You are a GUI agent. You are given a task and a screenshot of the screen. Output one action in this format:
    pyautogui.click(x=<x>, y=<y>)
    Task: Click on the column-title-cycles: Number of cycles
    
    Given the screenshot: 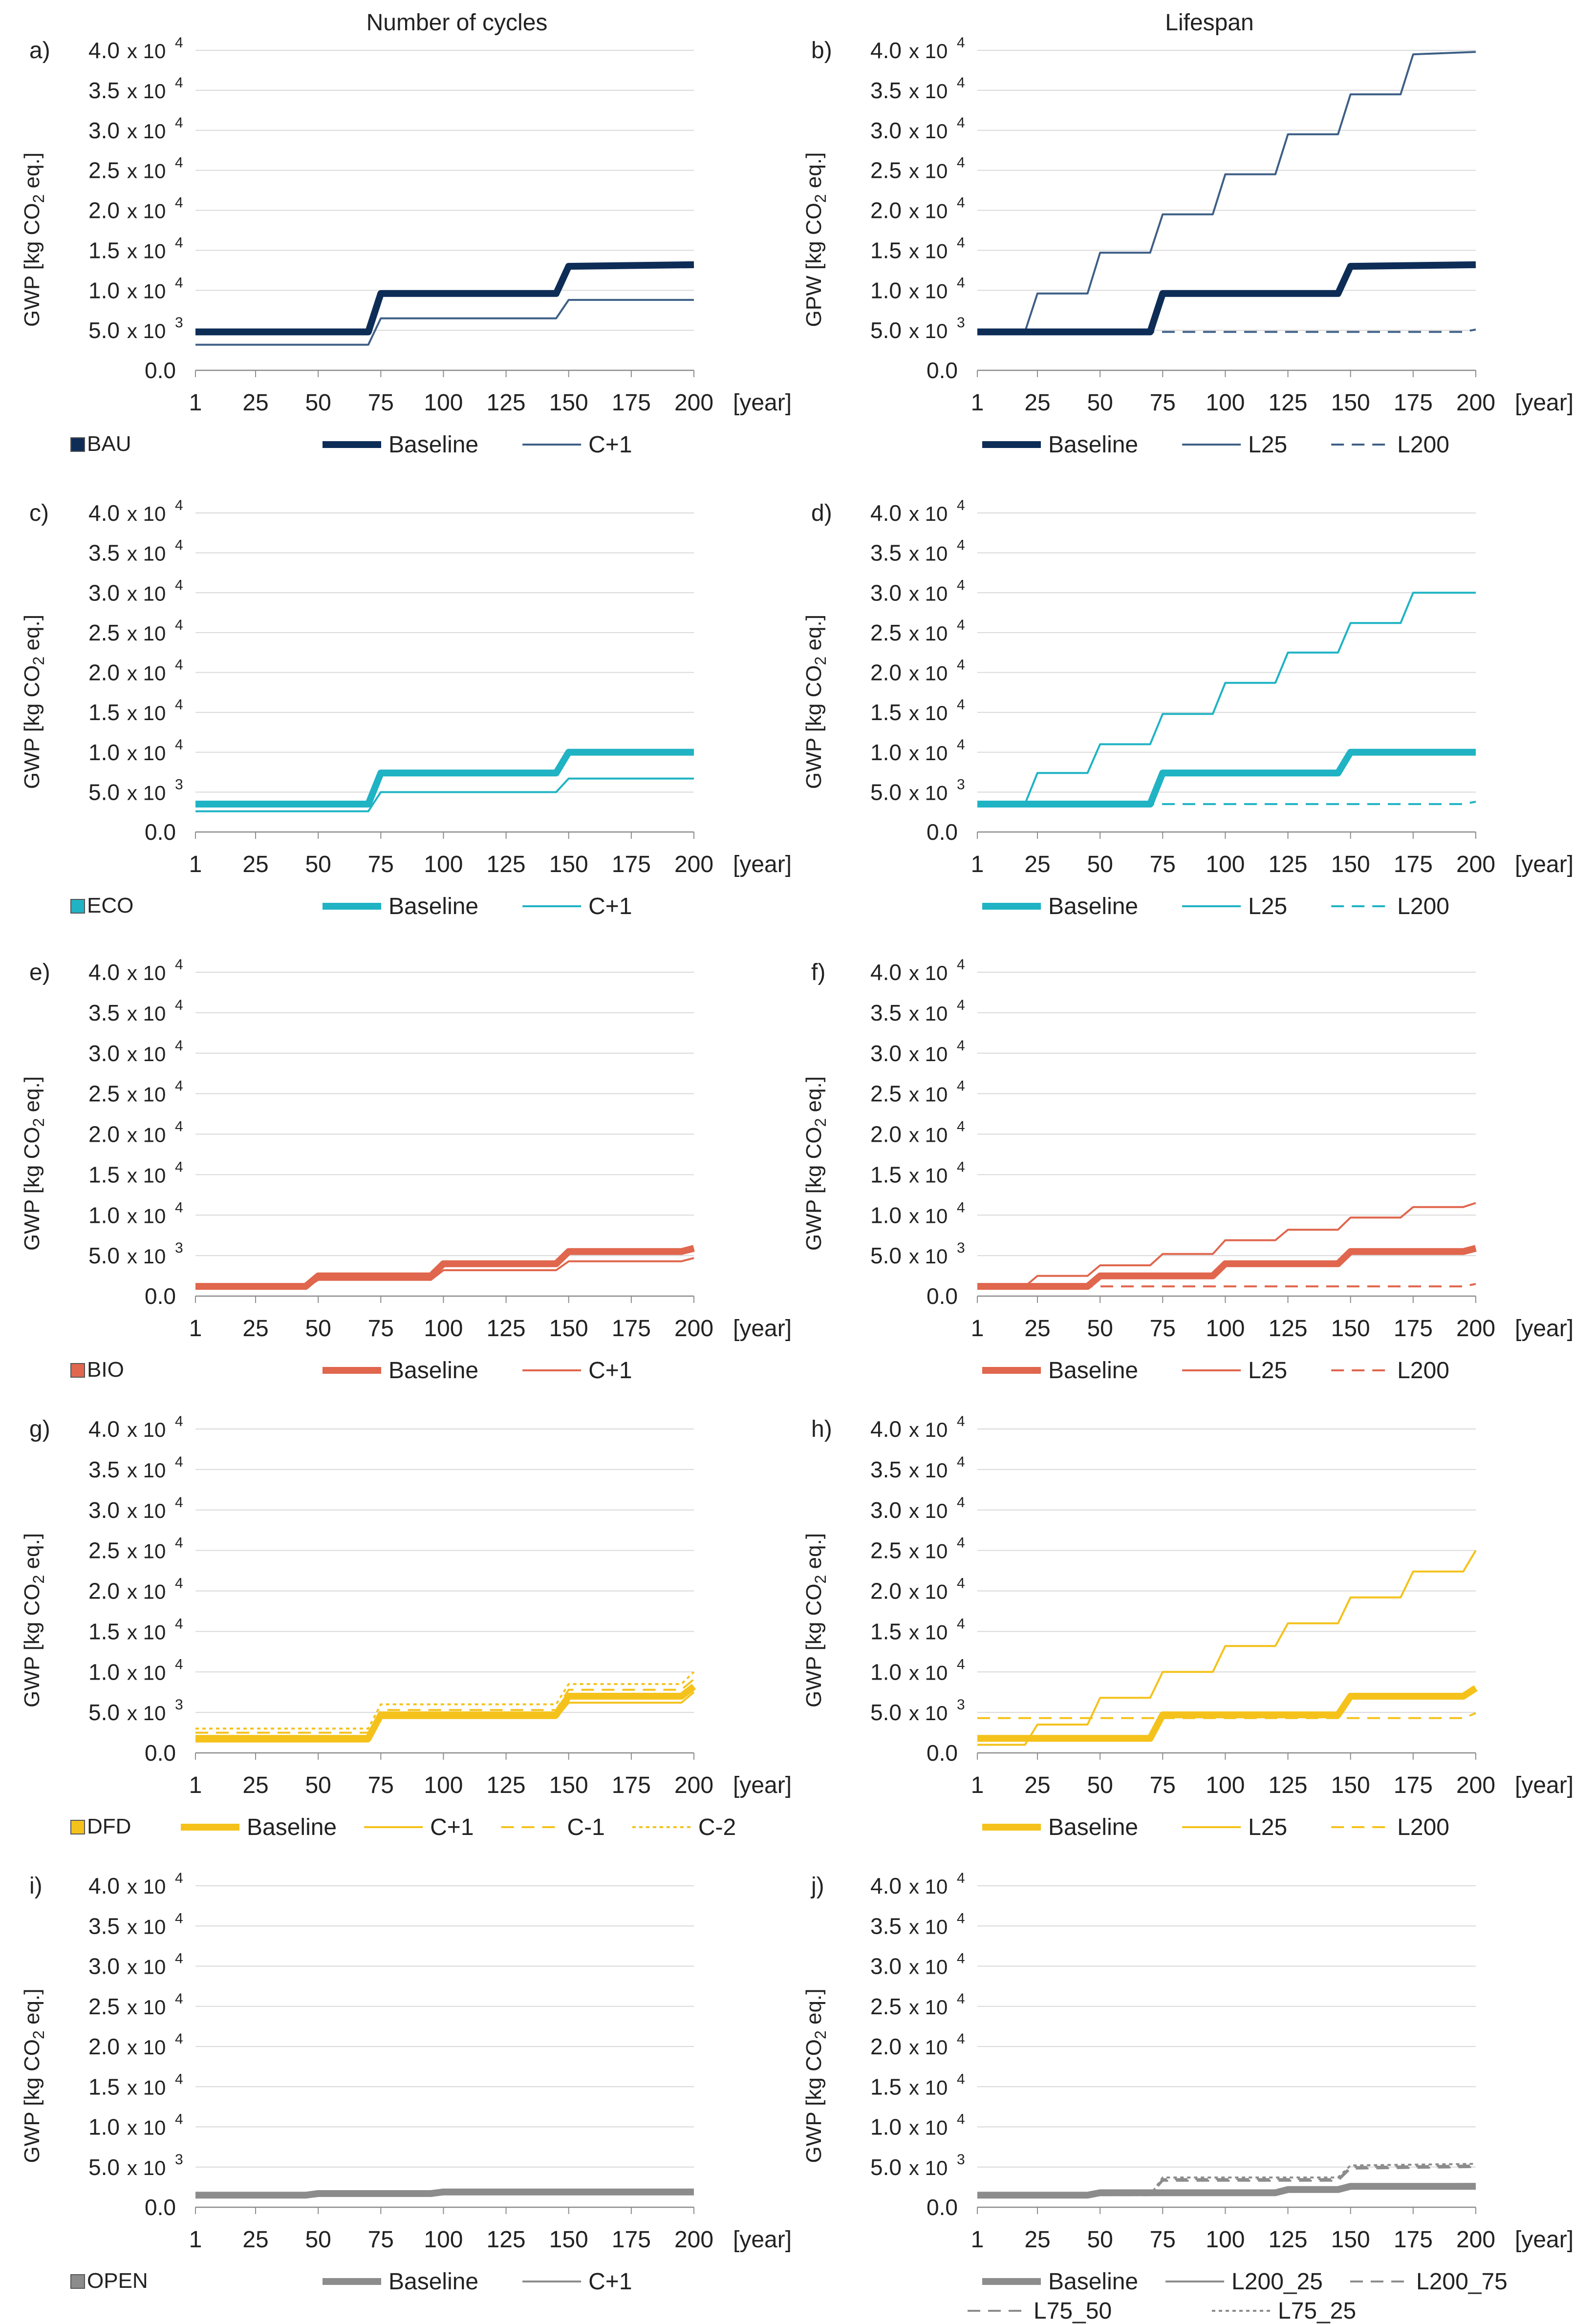 What is the action you would take?
    pyautogui.click(x=457, y=23)
    